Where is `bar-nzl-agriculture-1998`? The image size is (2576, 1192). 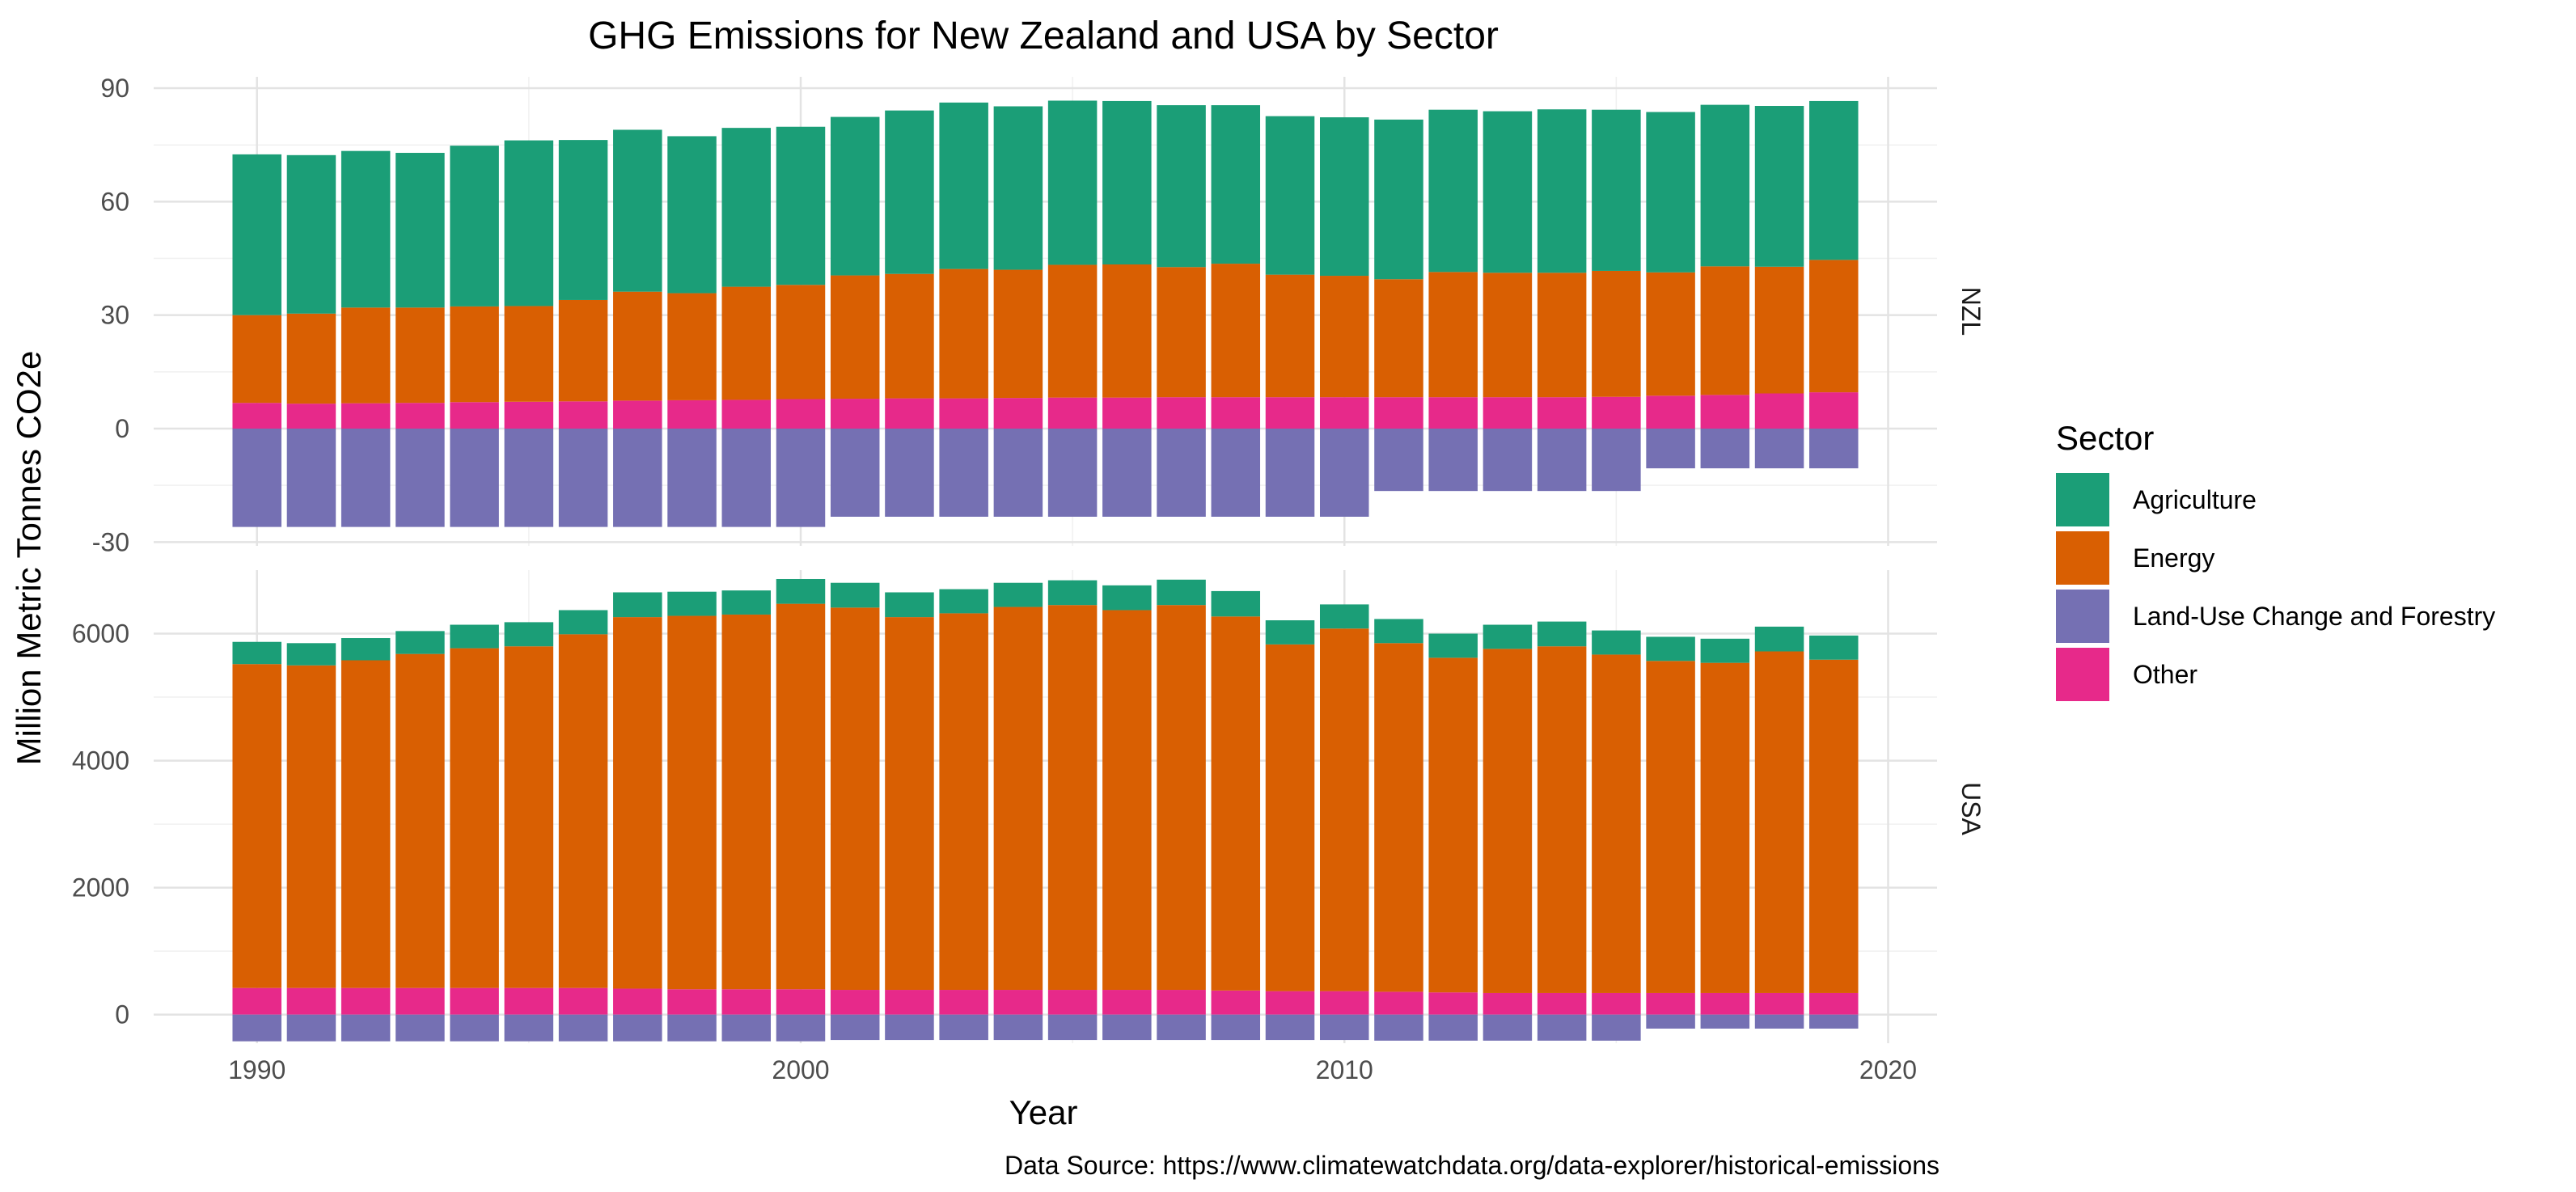
bar-nzl-agriculture-1998 is located at coordinates (692, 215).